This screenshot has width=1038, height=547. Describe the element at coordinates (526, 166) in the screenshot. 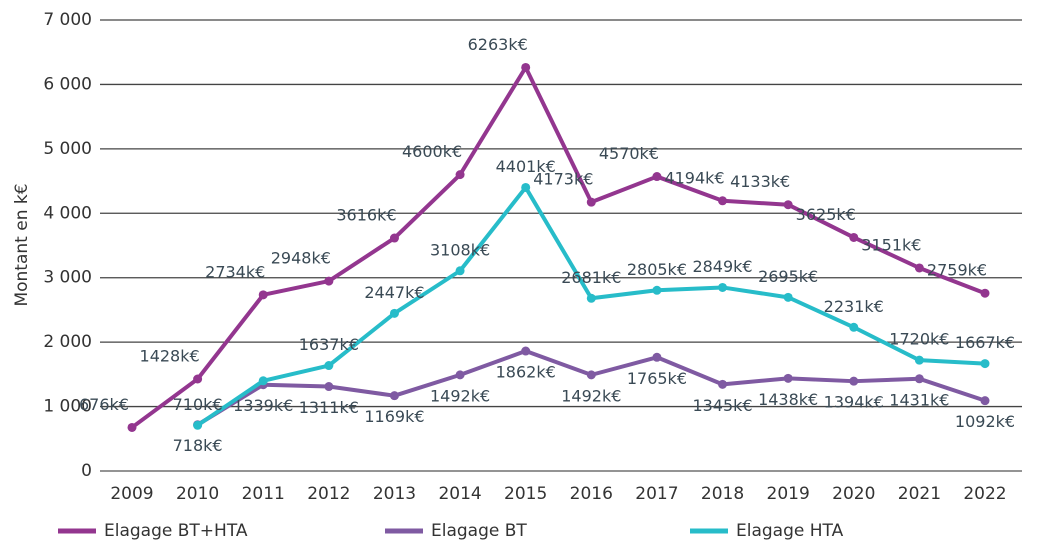

I see `data-label: 4401k€` at that location.